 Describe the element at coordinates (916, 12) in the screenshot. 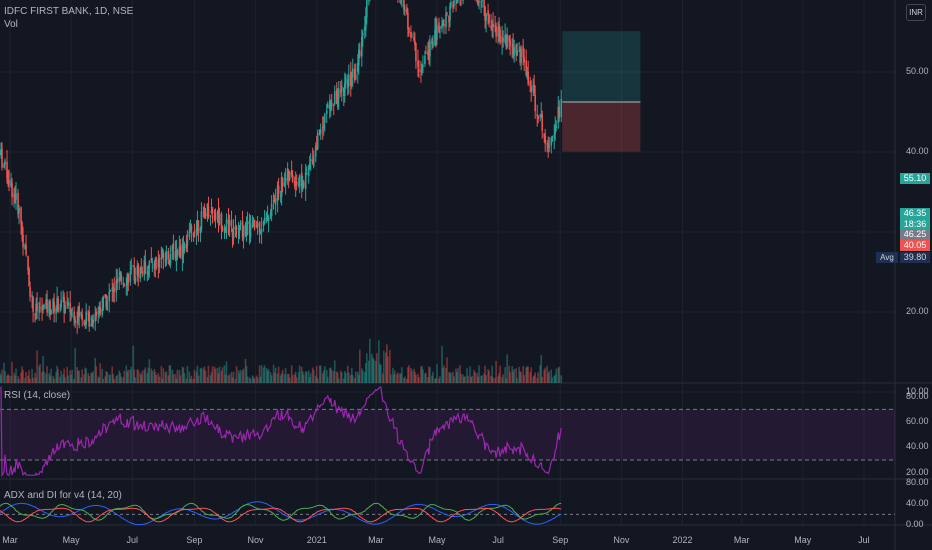

I see `currency-button: INR` at that location.